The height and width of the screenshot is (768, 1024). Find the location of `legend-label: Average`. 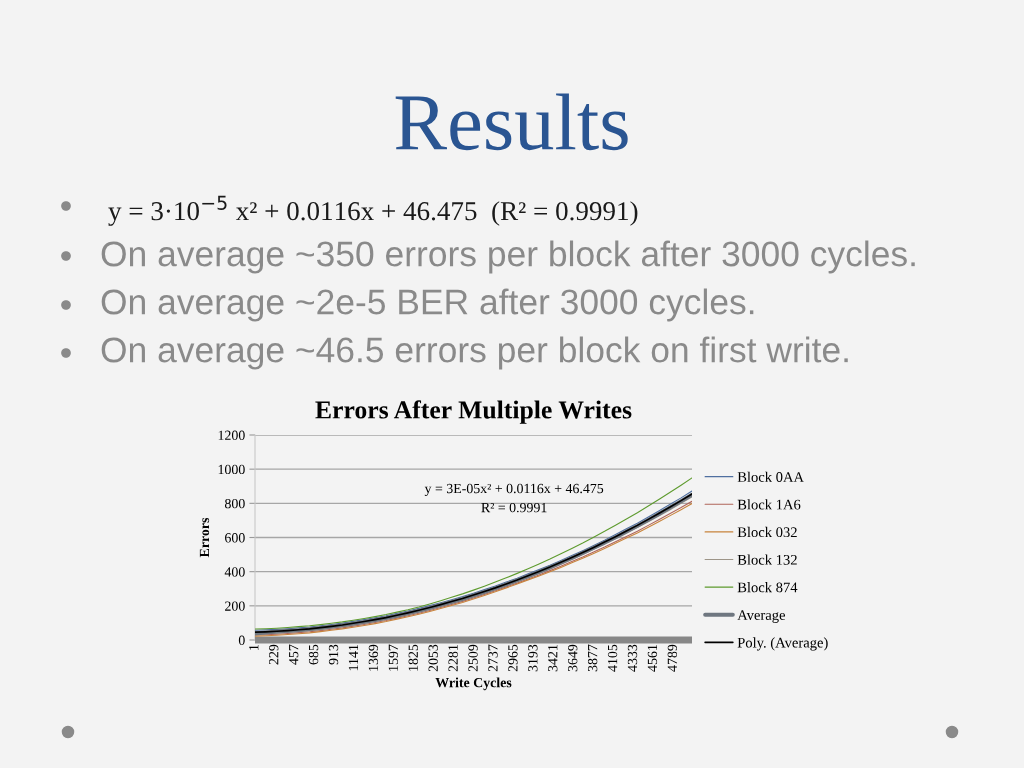

legend-label: Average is located at coordinates (761, 616).